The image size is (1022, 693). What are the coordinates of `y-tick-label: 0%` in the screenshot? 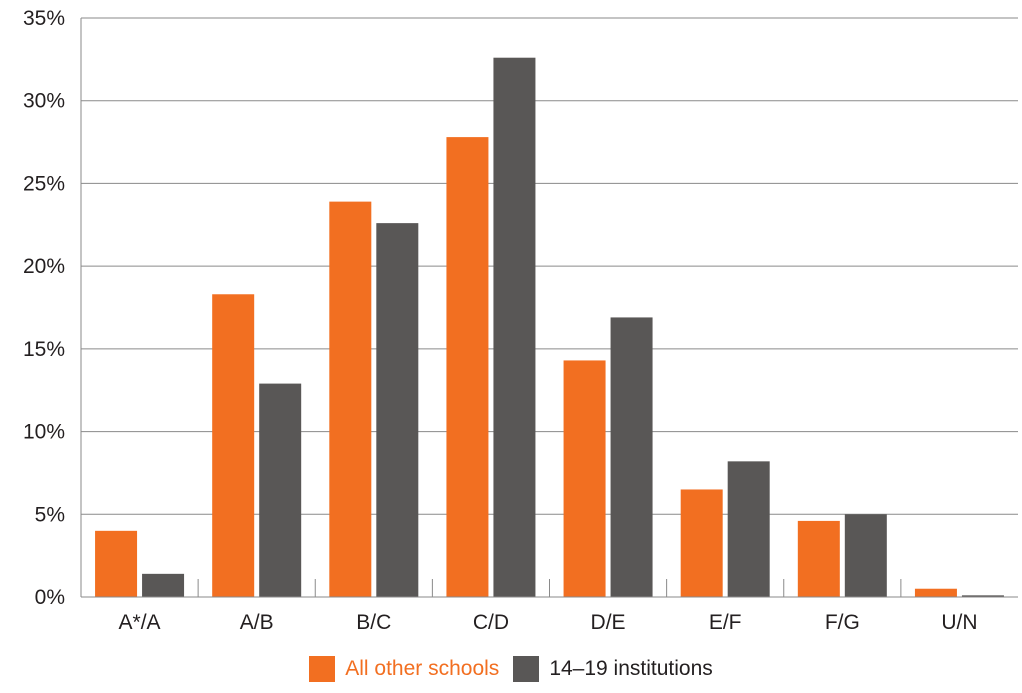 It's located at (50, 597).